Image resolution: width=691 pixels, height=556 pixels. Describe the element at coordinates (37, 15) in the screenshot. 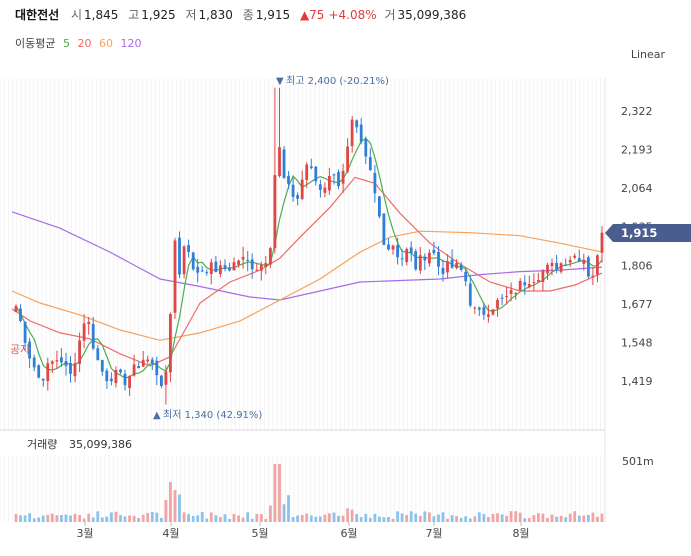

I see `stock-name: 대한전선` at that location.